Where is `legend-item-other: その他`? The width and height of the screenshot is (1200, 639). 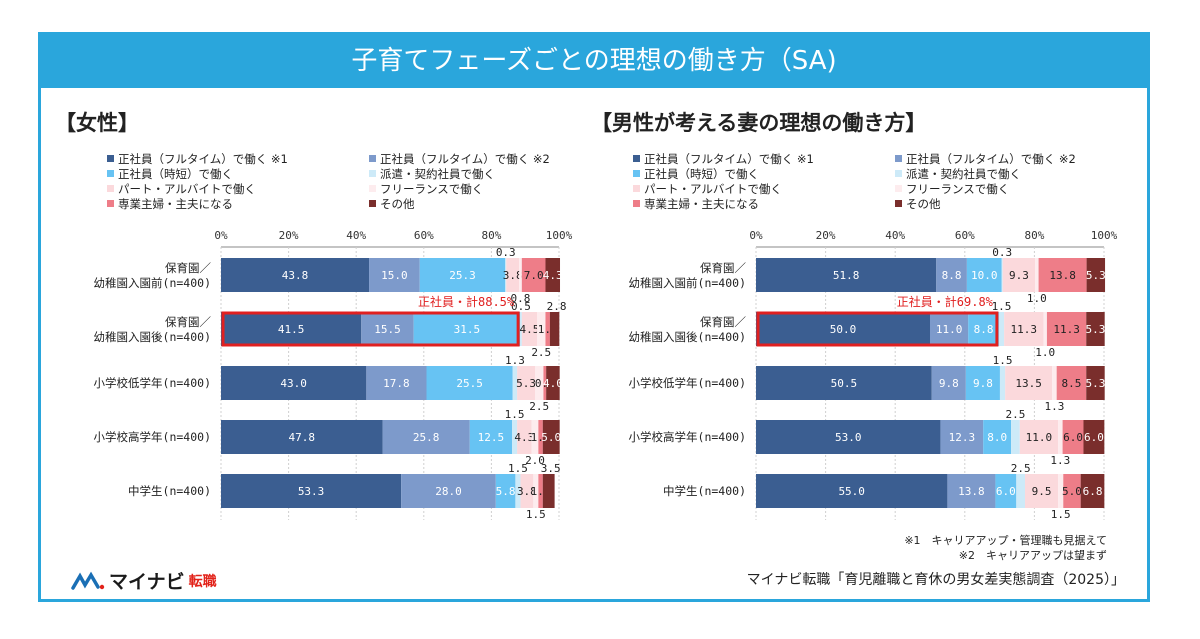 legend-item-other: その他 is located at coordinates (392, 204).